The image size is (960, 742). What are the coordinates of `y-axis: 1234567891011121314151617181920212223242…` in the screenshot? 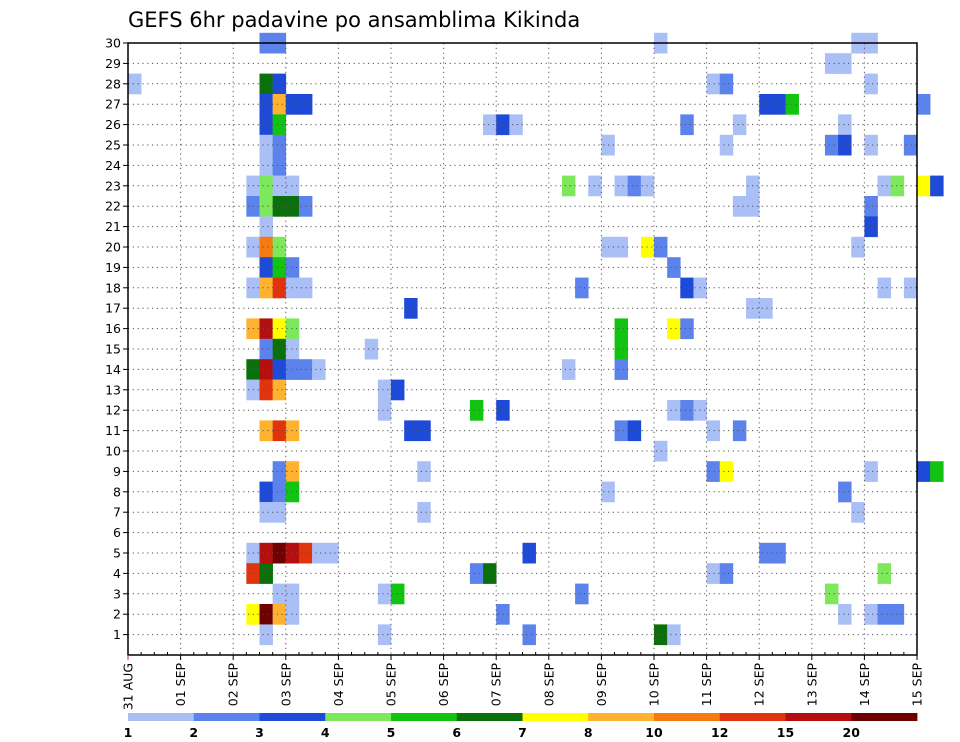 It's located at (116, 339).